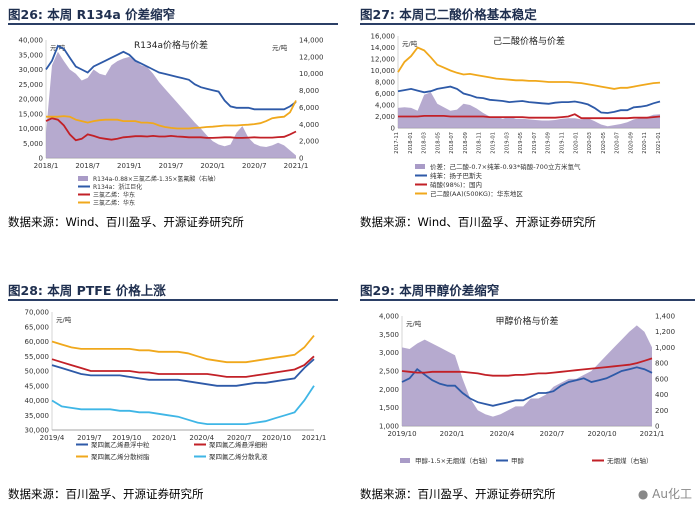 The width and height of the screenshot is (700, 506). I want to click on y-tick-label: 70,000, so click(37, 313).